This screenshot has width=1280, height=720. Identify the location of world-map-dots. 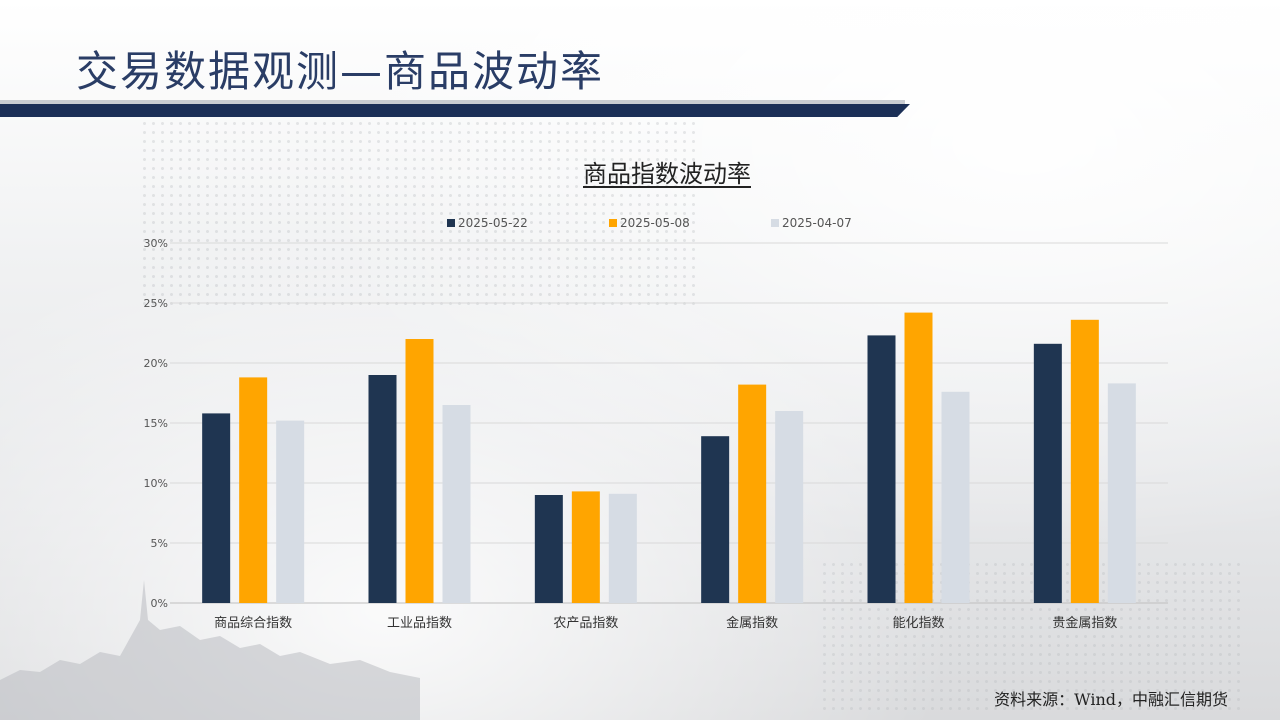
(420, 210).